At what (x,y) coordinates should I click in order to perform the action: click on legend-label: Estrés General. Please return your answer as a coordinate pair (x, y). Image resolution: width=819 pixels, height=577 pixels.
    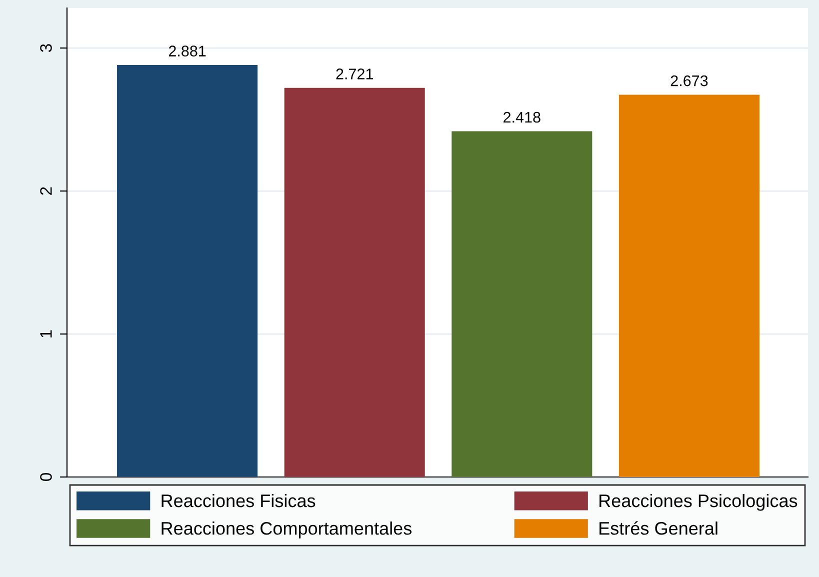
    Looking at the image, I should click on (659, 528).